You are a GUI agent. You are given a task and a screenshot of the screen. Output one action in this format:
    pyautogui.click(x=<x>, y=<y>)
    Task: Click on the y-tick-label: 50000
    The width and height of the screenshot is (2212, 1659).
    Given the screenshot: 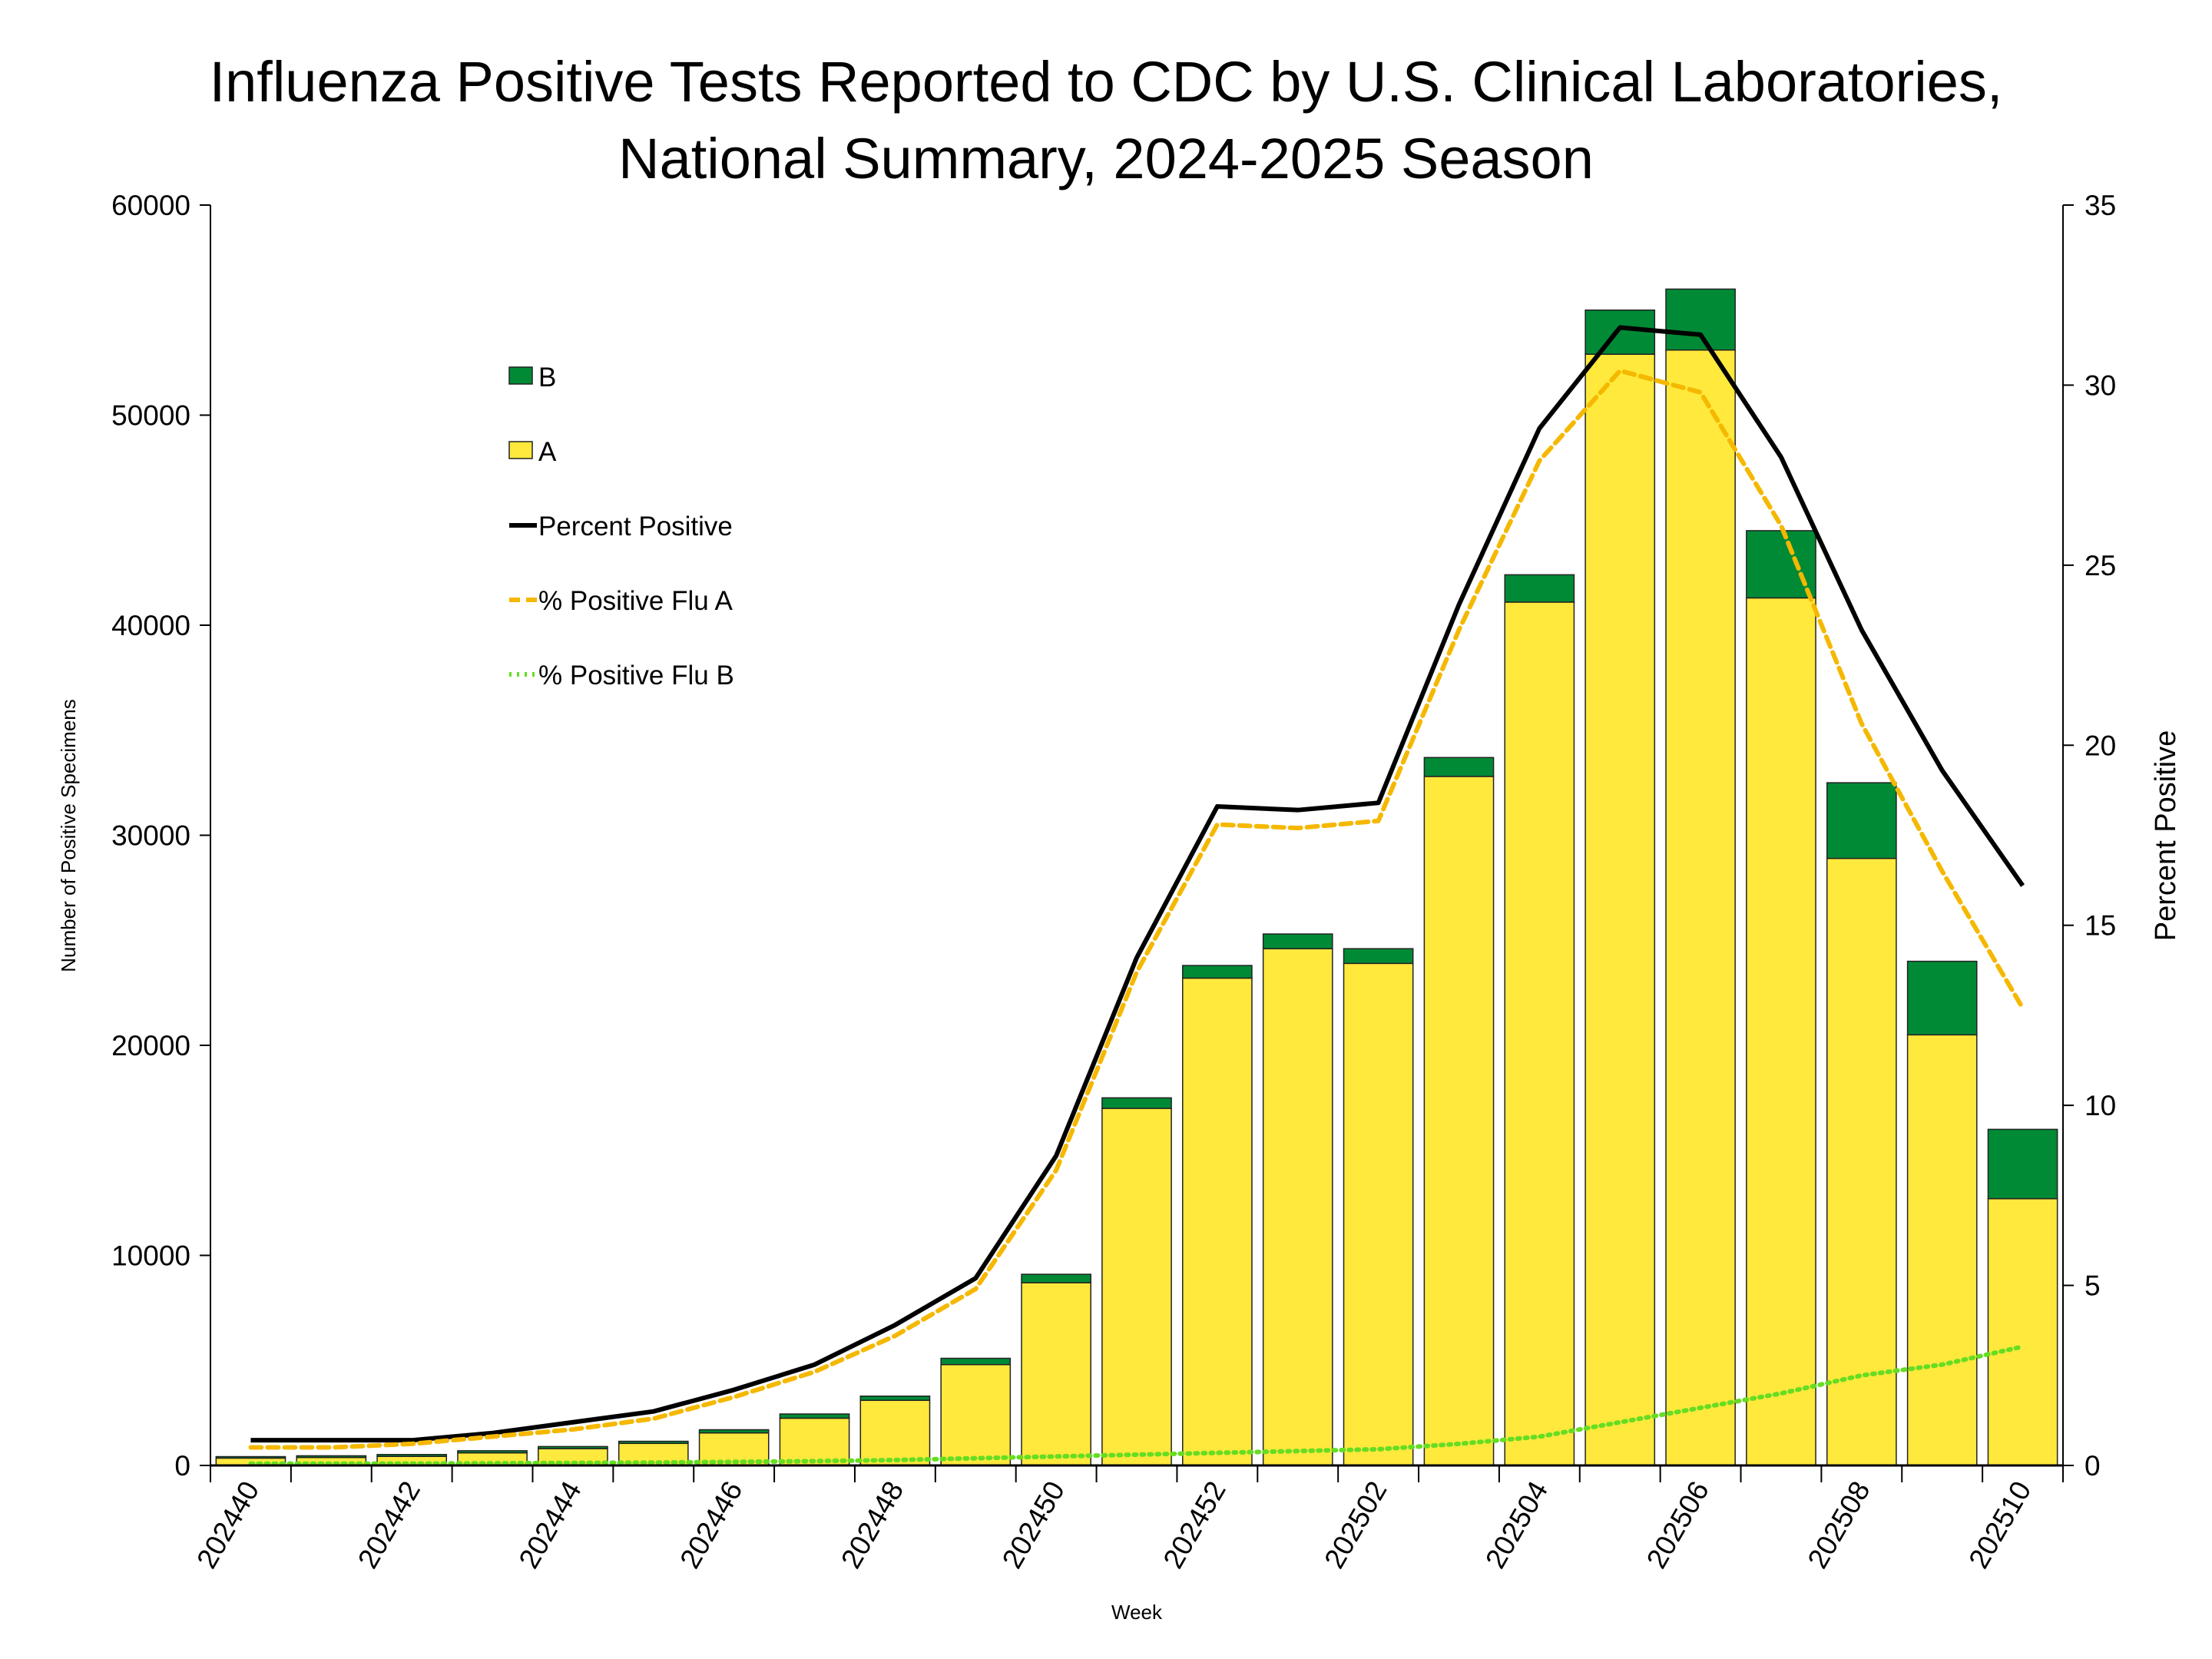 What is the action you would take?
    pyautogui.click(x=151, y=416)
    